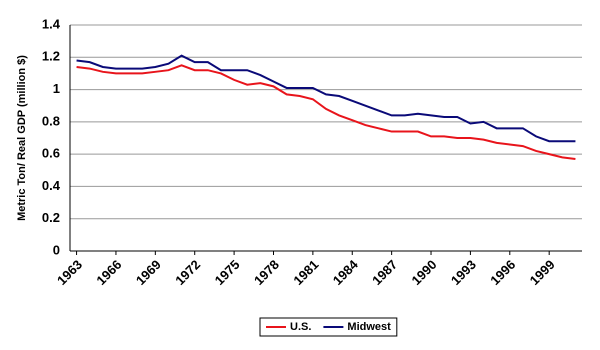 The height and width of the screenshot is (350, 600). What do you see at coordinates (346, 272) in the screenshot?
I see `x-tick-label: 1984` at bounding box center [346, 272].